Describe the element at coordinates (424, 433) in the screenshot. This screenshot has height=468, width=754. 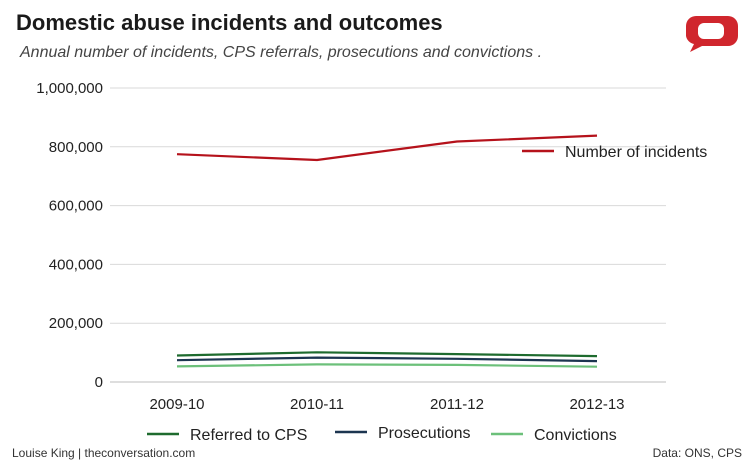
I see `legend-label: Prosecutions` at that location.